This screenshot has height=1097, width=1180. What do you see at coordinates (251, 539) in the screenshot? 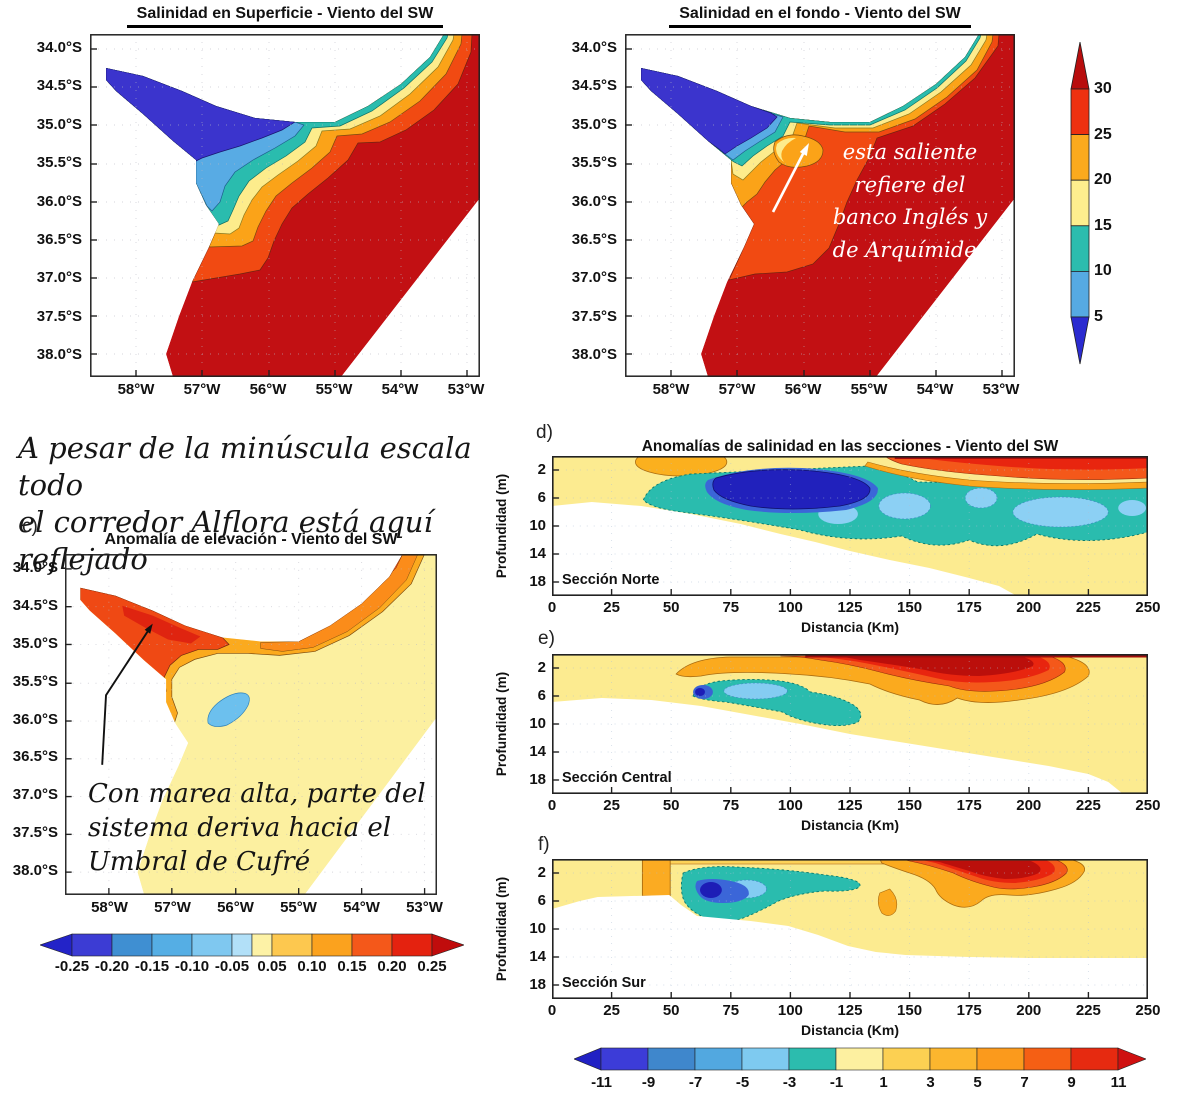
I see `panel-c-title: Anomalía de elevación - Viento del SW` at bounding box center [251, 539].